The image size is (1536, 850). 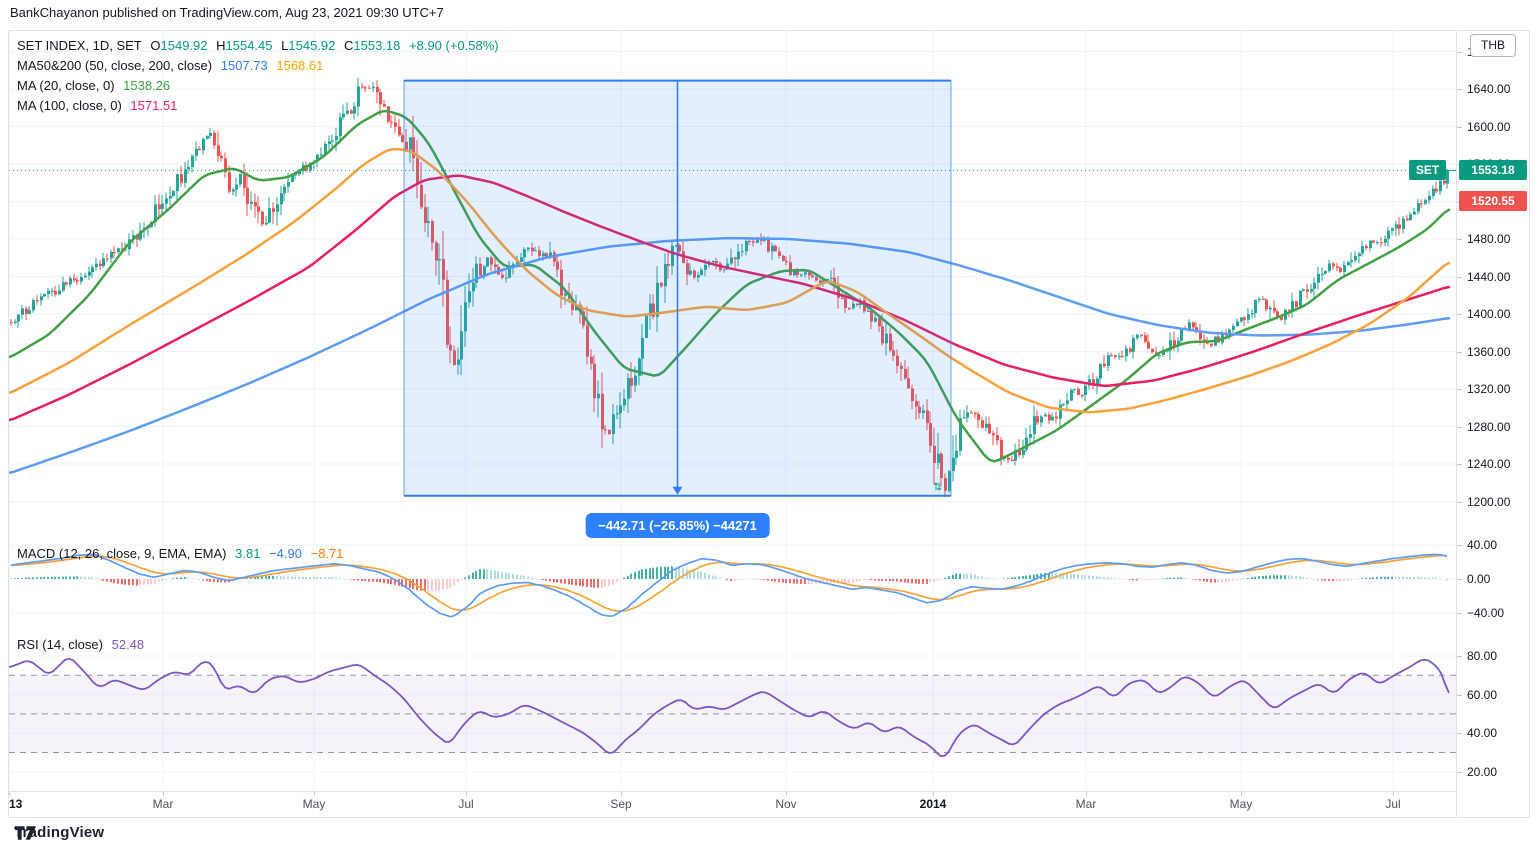 I want to click on brand-name: TradingView, so click(x=59, y=832).